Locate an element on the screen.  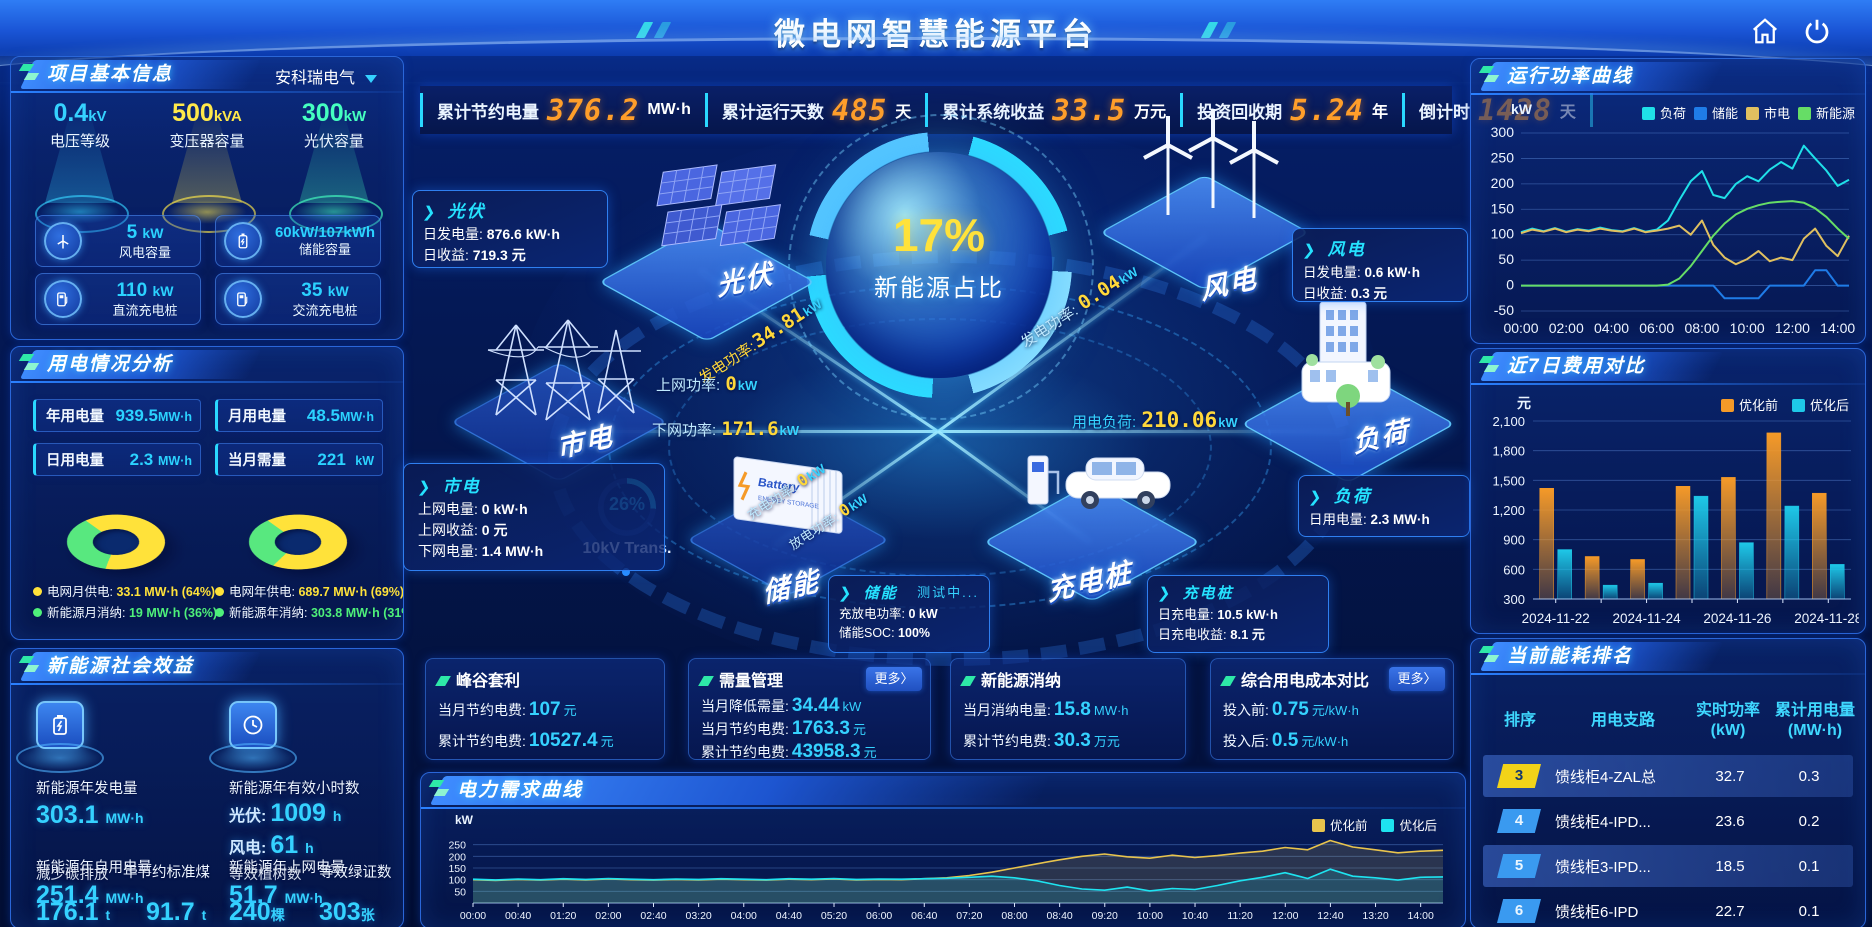
wind-info-card: ❯ 风电 日发电量: 0.6 kW·h 日收益: 0.3 元 is located at coordinates (1380, 265).